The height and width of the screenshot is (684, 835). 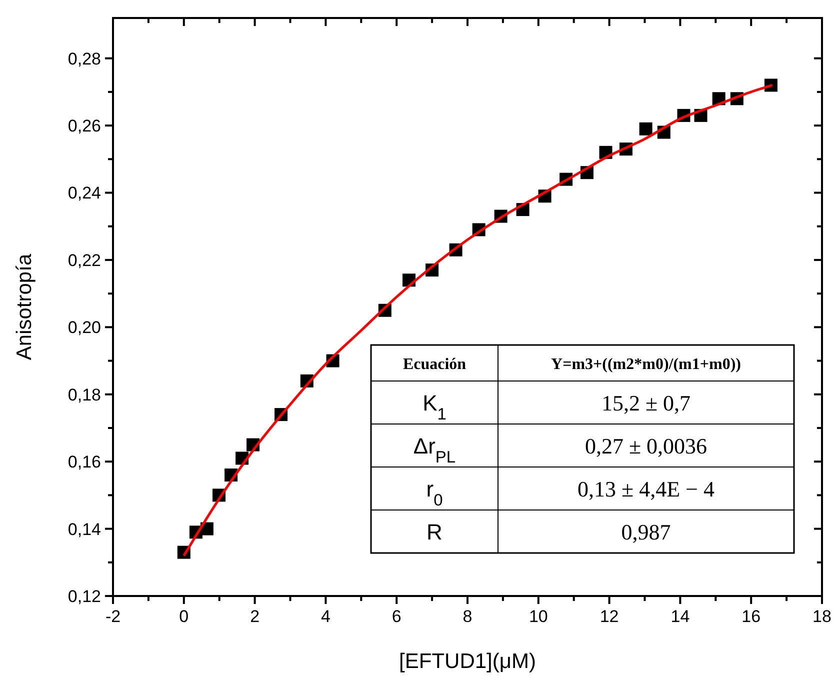 What do you see at coordinates (84, 260) in the screenshot?
I see `y-tick-label: 0,22` at bounding box center [84, 260].